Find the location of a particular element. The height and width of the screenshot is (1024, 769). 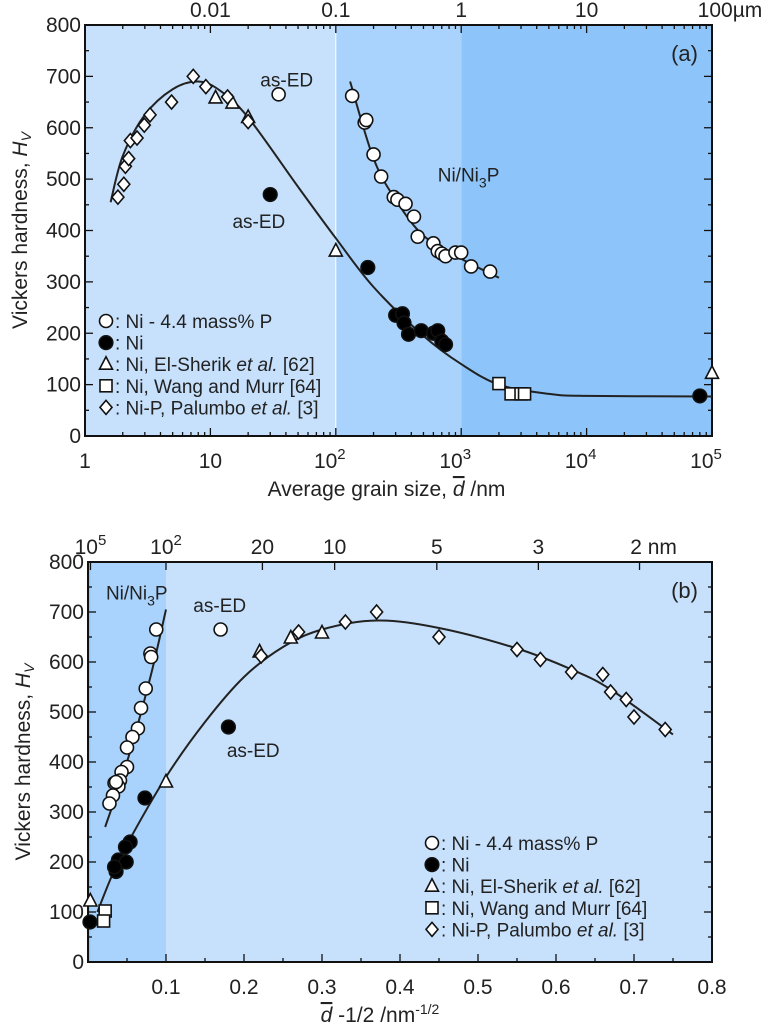

annotation-text-suffix: P is located at coordinates (161, 594).